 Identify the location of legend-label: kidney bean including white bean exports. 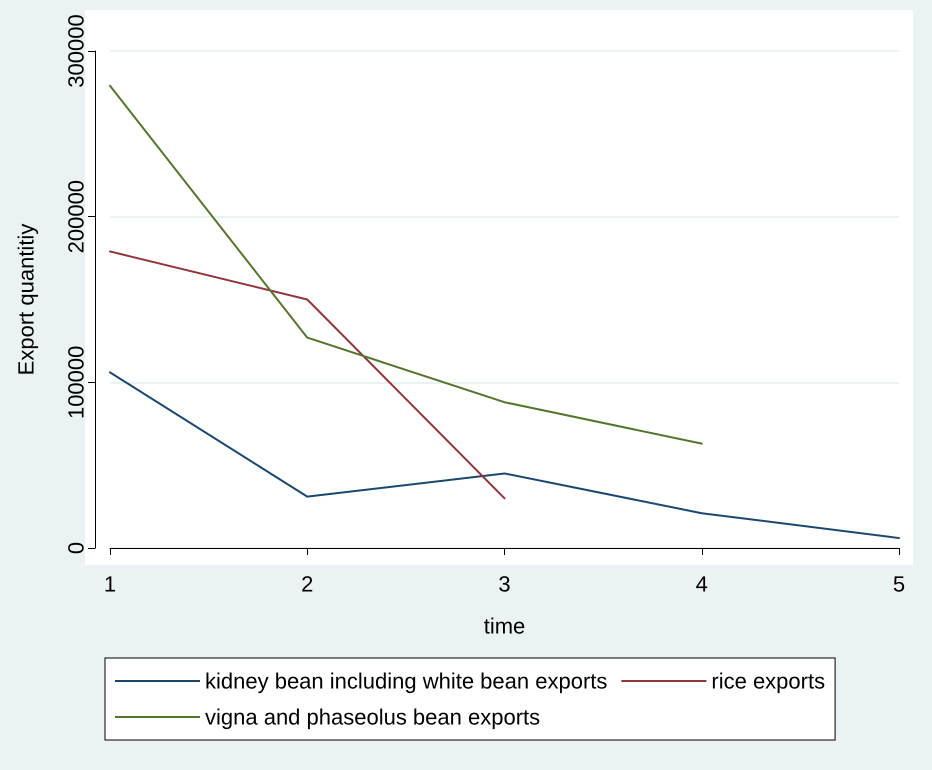
(406, 681).